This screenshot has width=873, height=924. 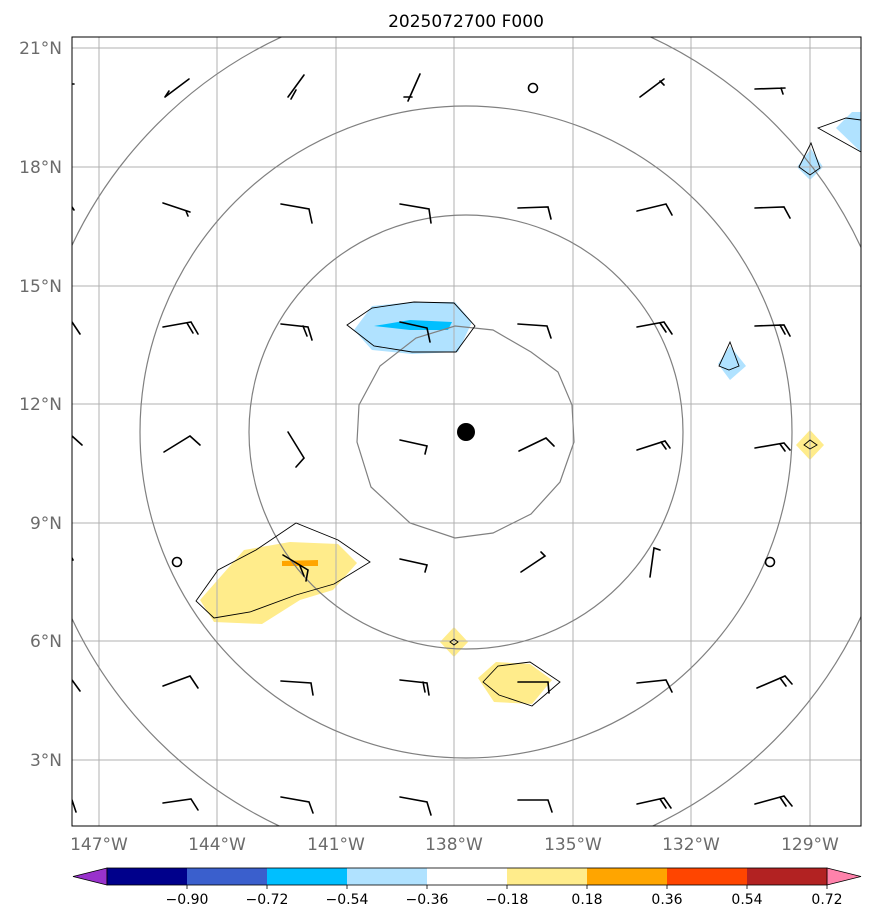 I want to click on lat-label: 9°N, so click(x=46, y=524).